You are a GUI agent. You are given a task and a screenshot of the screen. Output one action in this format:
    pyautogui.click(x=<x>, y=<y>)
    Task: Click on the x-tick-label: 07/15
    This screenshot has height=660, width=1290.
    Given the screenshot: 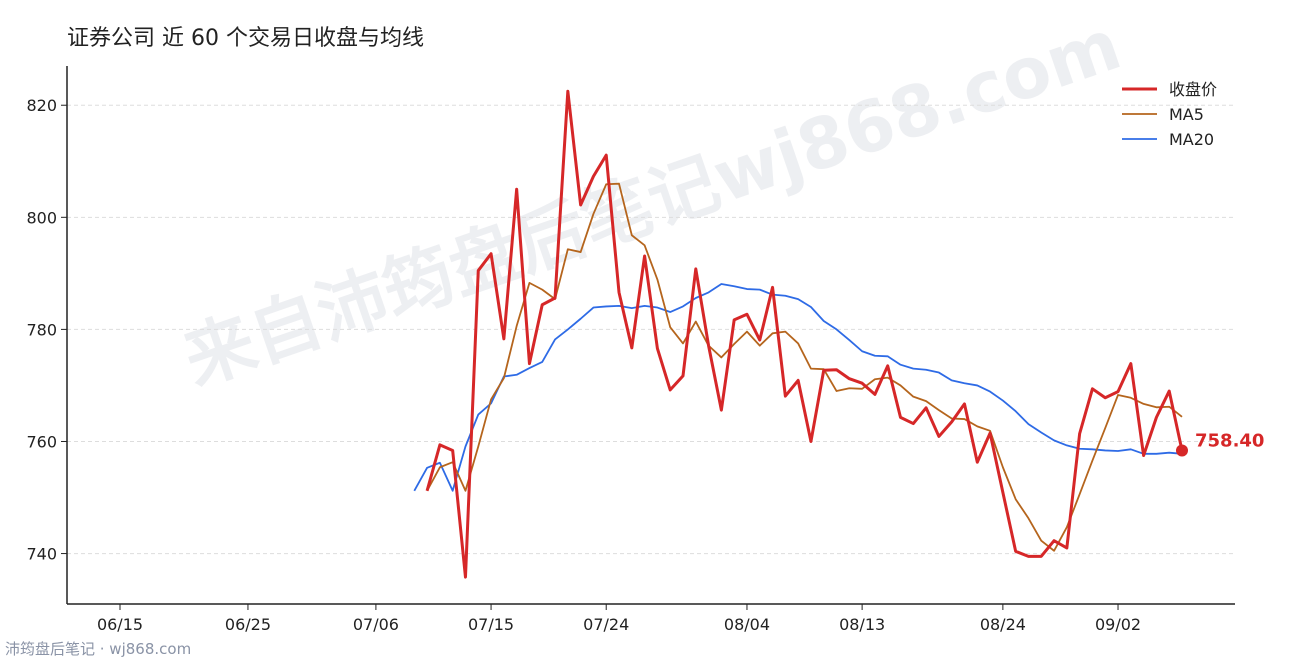 What is the action you would take?
    pyautogui.click(x=491, y=624)
    